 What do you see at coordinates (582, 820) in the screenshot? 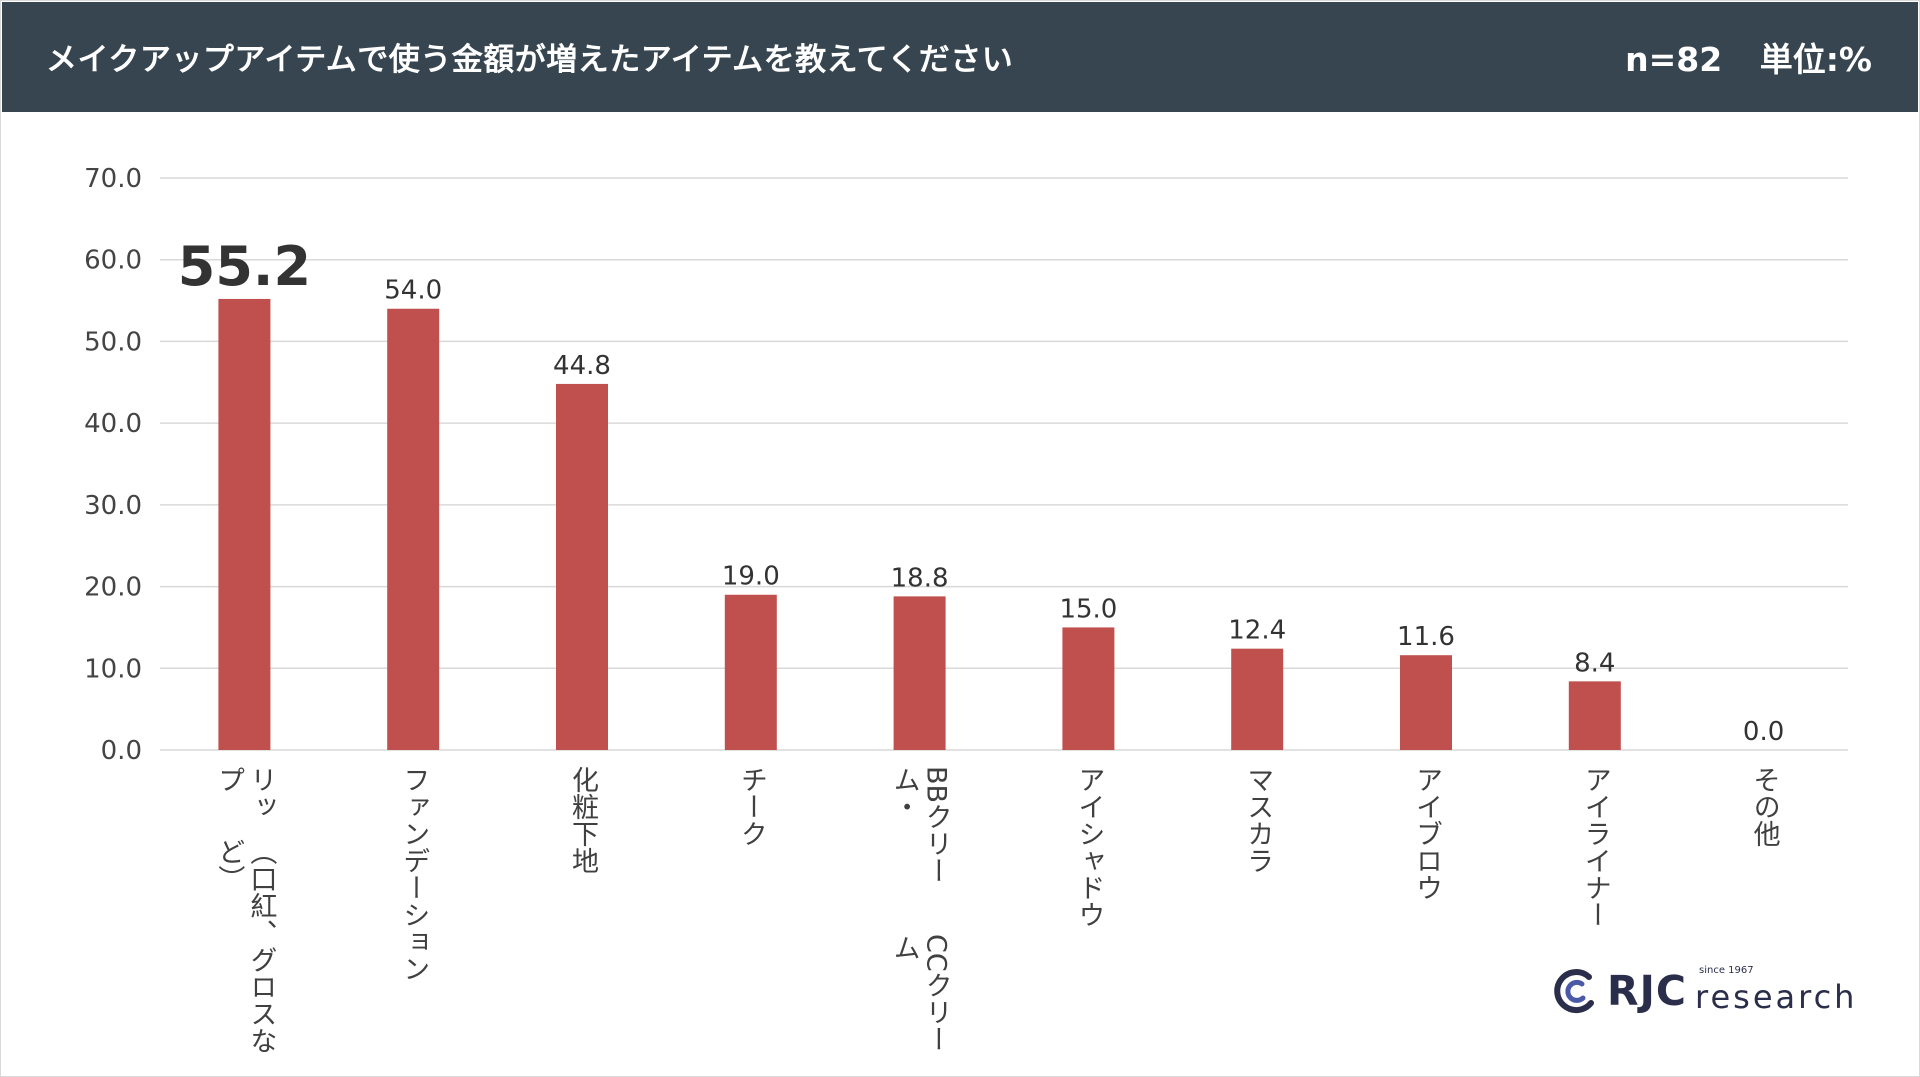
I see `category-label: 化粧下地` at bounding box center [582, 820].